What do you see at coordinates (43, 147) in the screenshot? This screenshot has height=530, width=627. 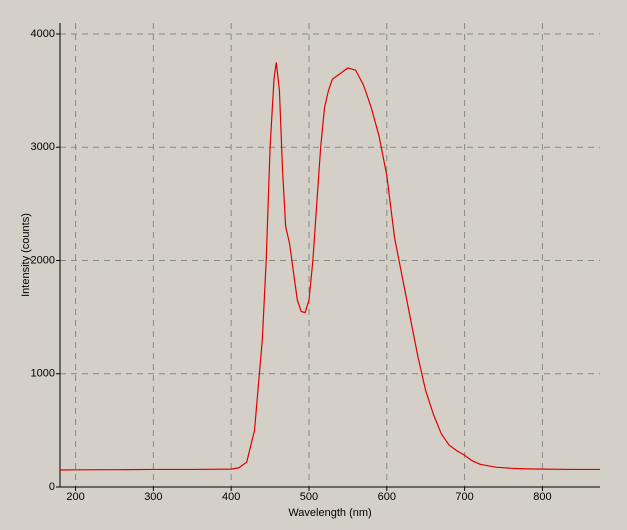 I see `y-tick-label: 3000` at bounding box center [43, 147].